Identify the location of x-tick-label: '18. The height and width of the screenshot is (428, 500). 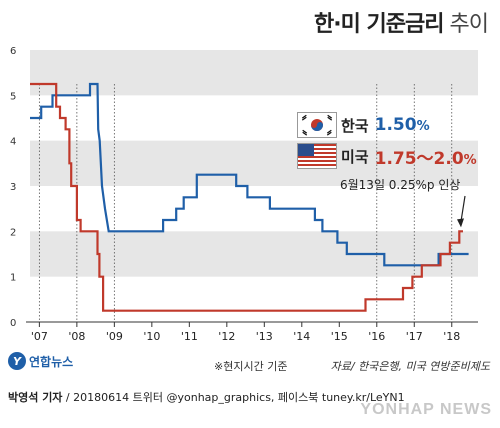
(451, 336).